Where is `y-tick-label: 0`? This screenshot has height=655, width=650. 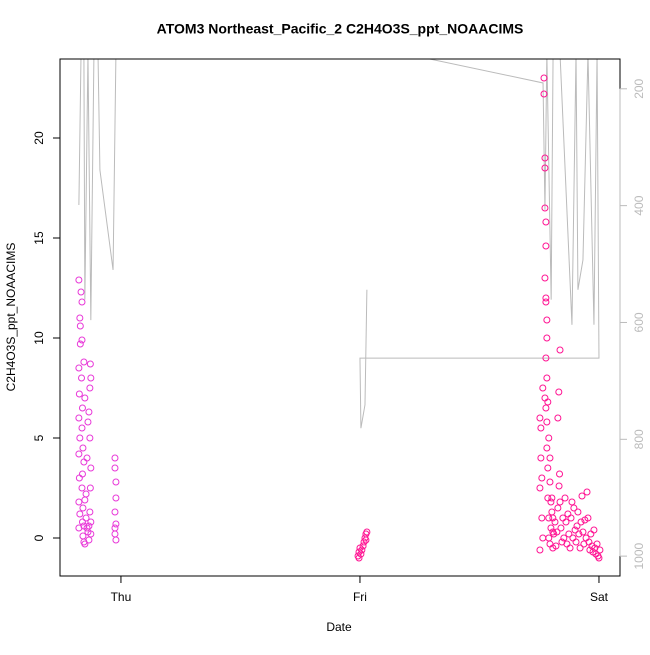 y-tick-label: 0 is located at coordinates (39, 537).